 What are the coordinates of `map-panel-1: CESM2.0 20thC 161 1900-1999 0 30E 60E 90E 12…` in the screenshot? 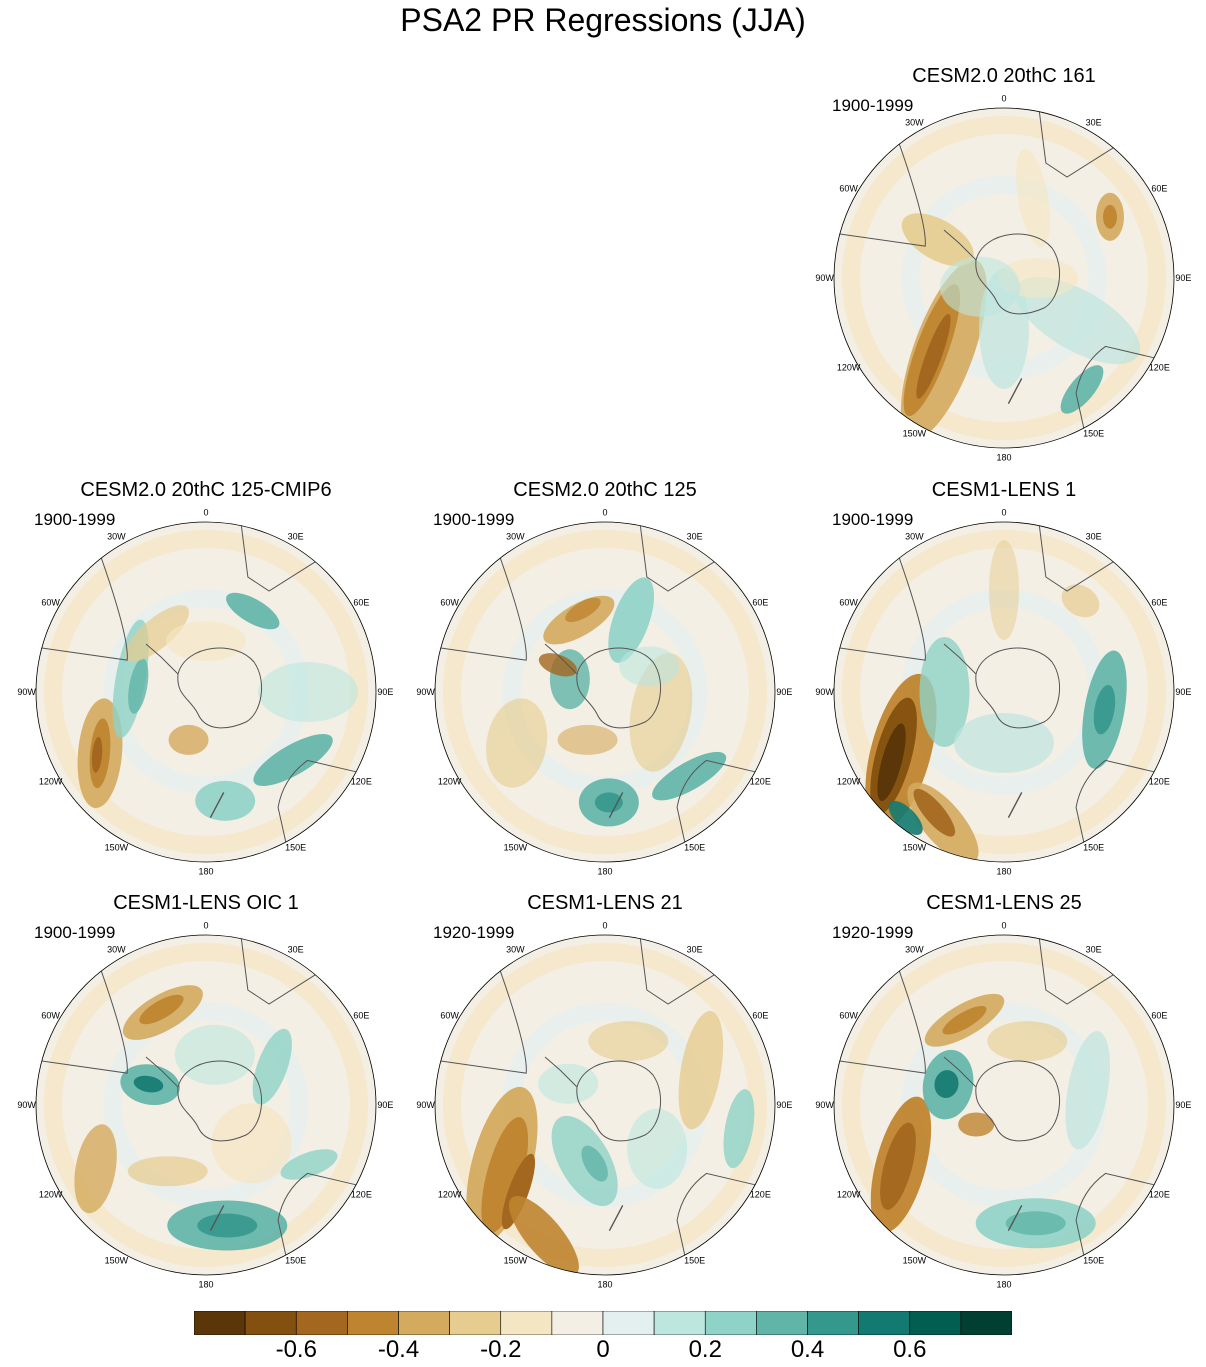 It's located at (1004, 271).